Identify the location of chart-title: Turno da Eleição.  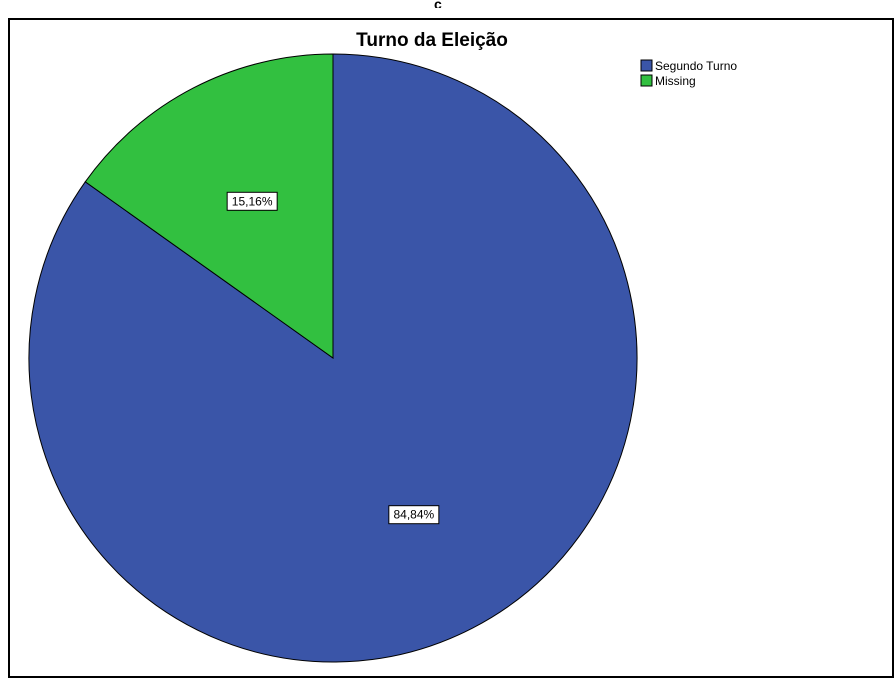
(432, 40).